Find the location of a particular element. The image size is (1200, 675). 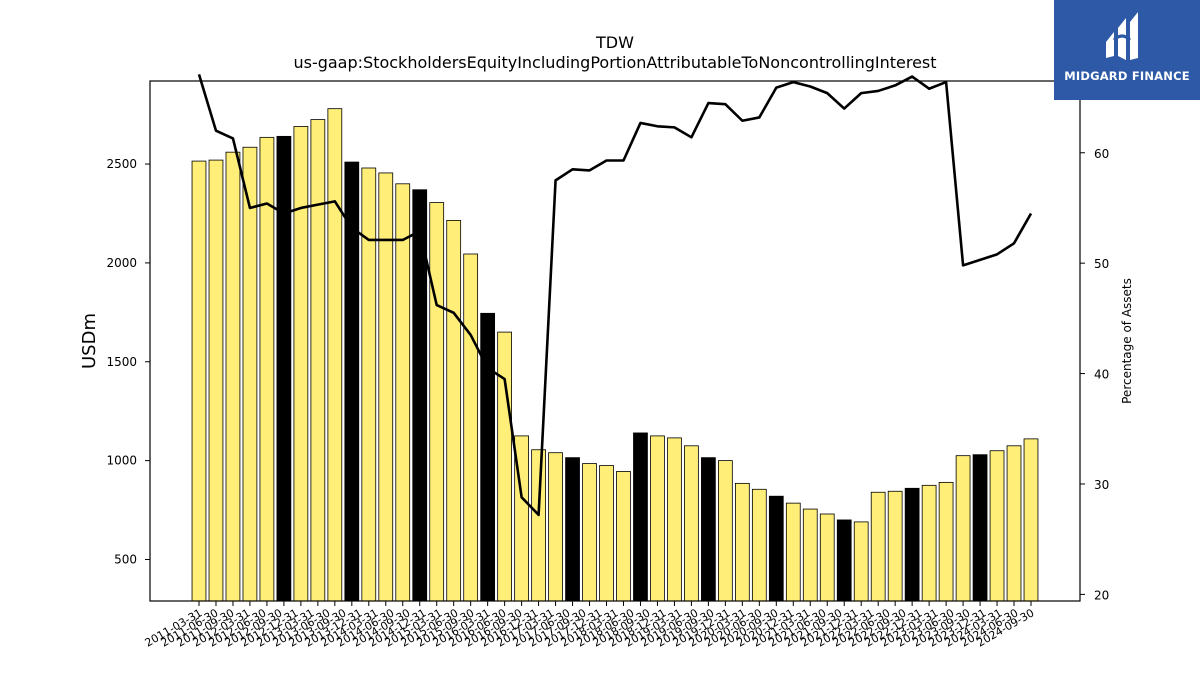

y2-tick-label-0: 20 is located at coordinates (1101, 595).